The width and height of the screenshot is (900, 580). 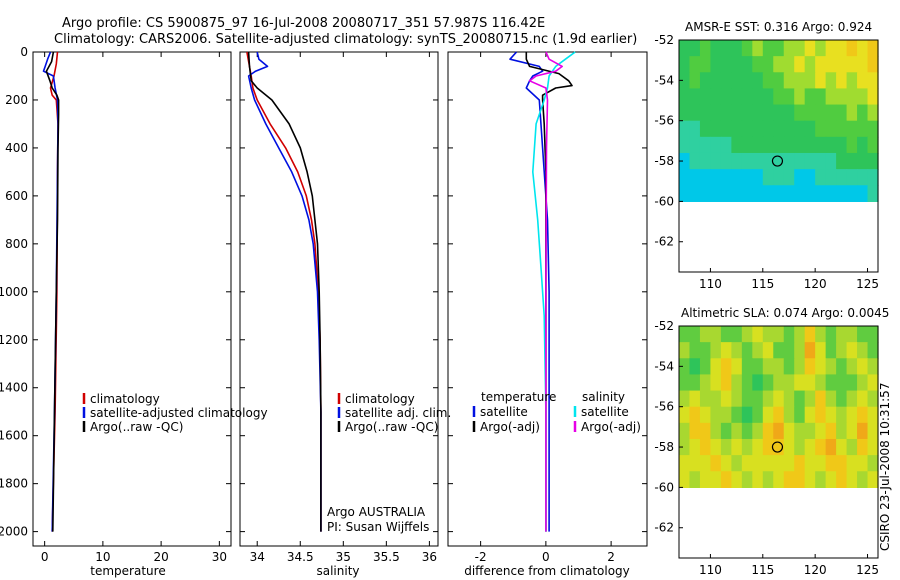 I want to click on y-tick-label: -56, so click(x=664, y=121).